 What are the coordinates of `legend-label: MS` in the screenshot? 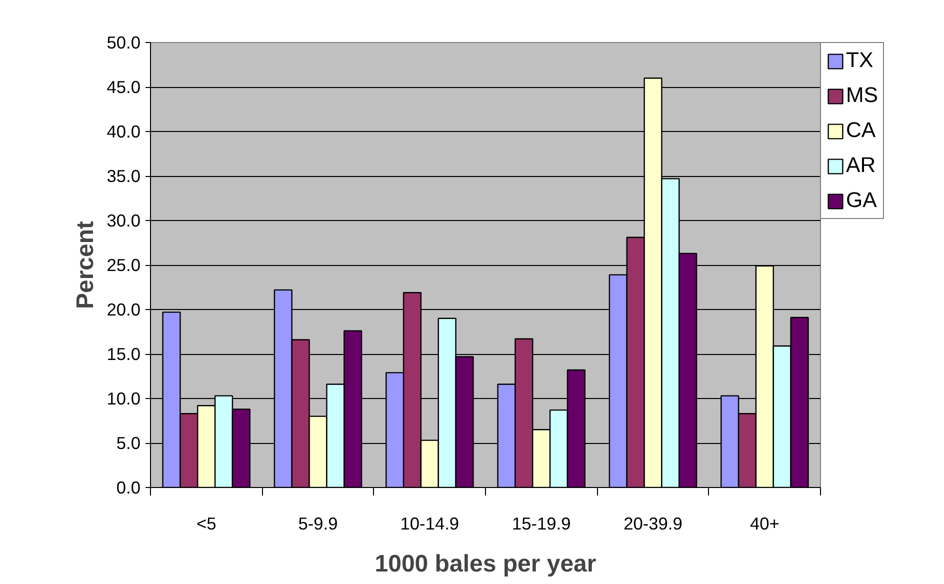 It's located at (862, 95).